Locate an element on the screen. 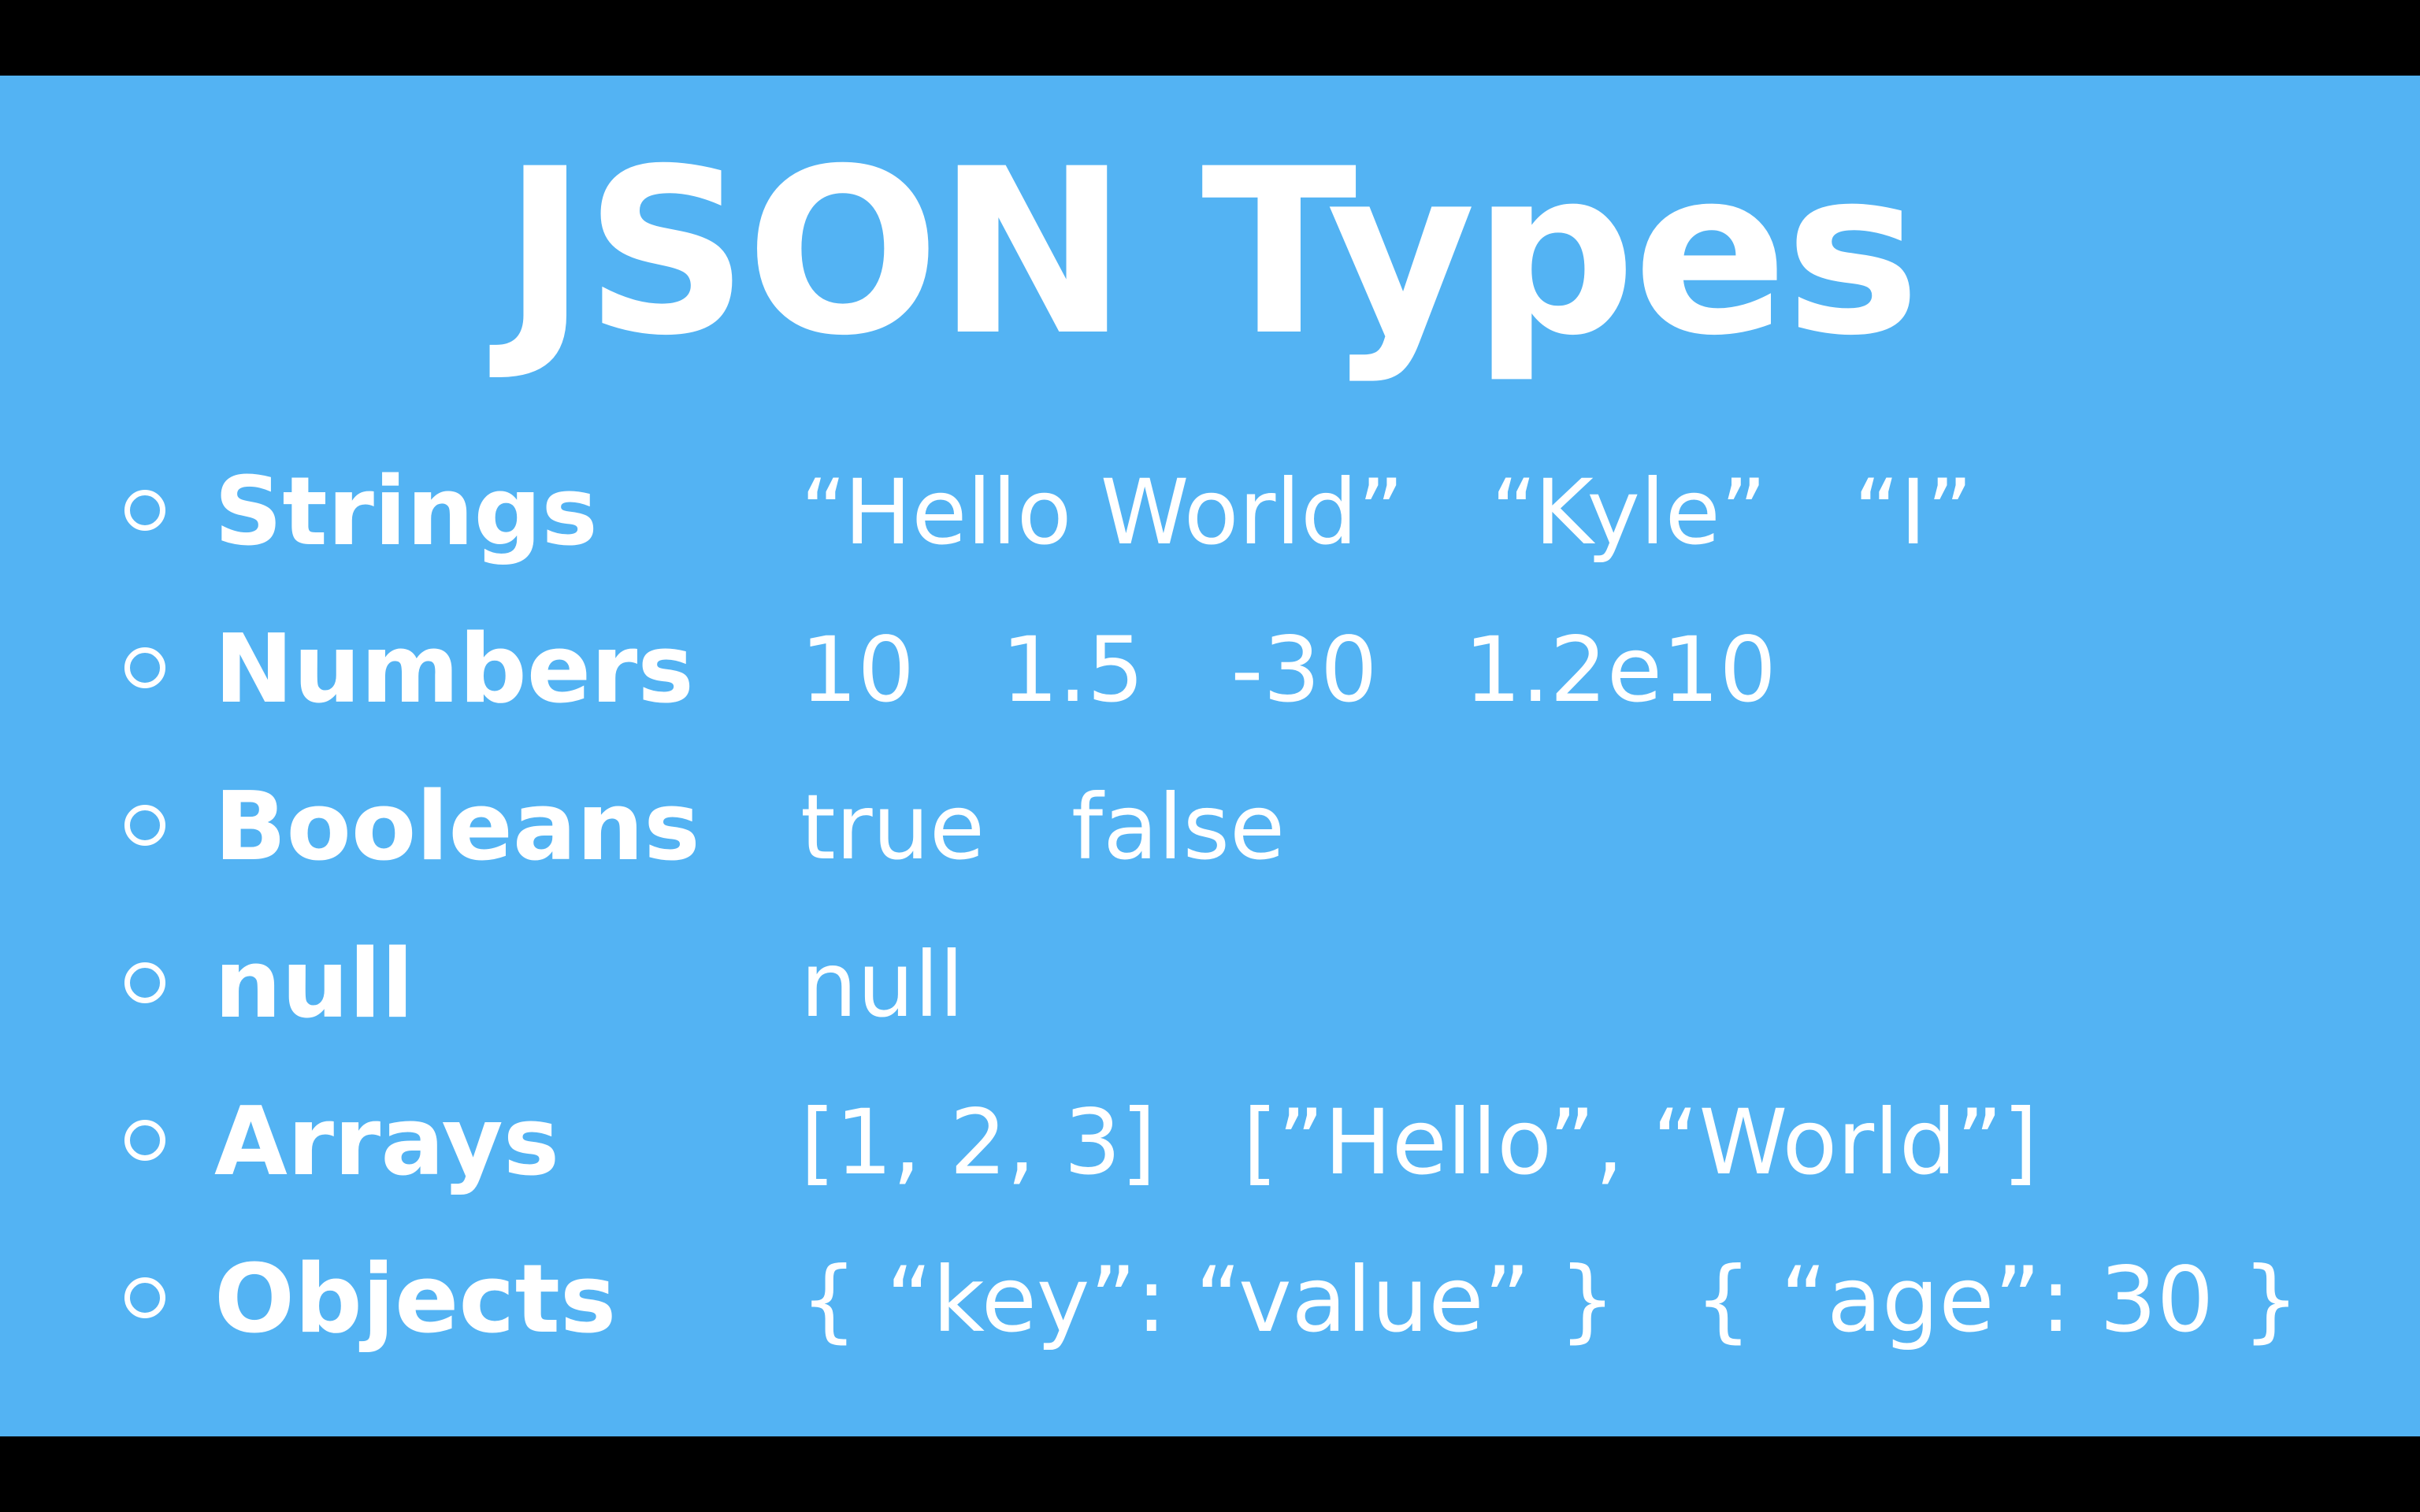  type-label: Strings is located at coordinates (406, 512).